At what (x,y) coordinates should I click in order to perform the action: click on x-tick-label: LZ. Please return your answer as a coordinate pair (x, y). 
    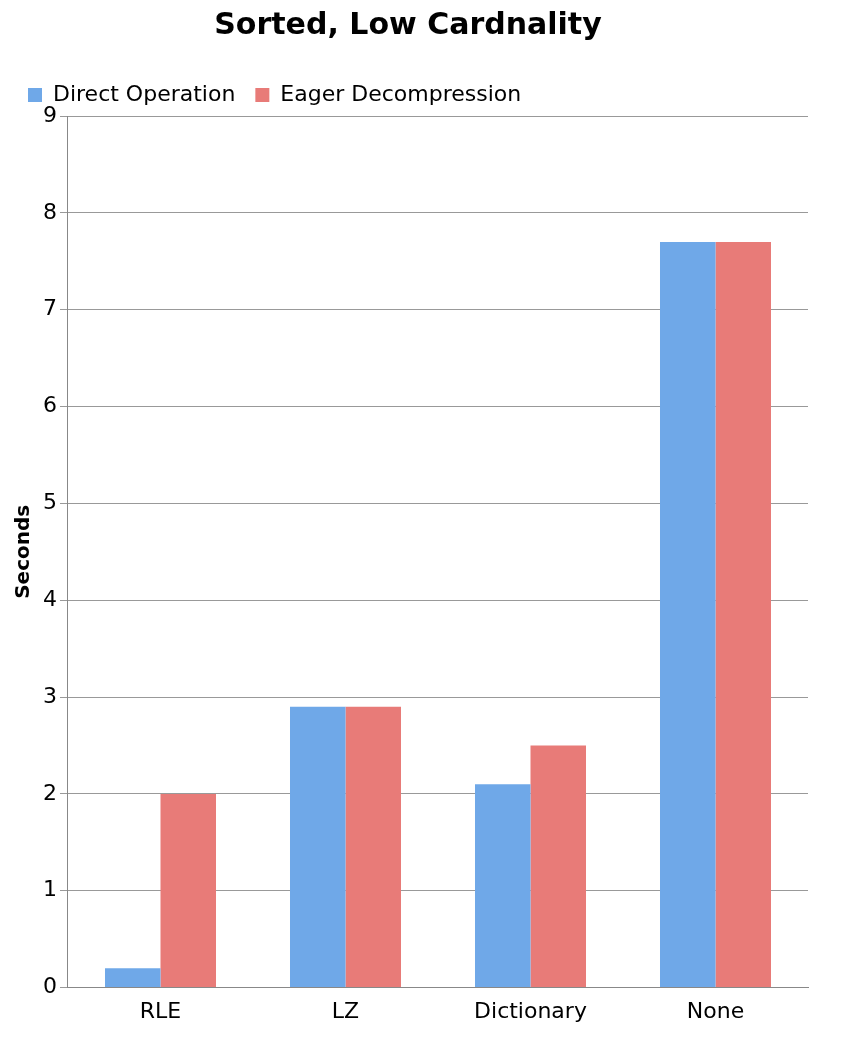
    Looking at the image, I should click on (345, 1010).